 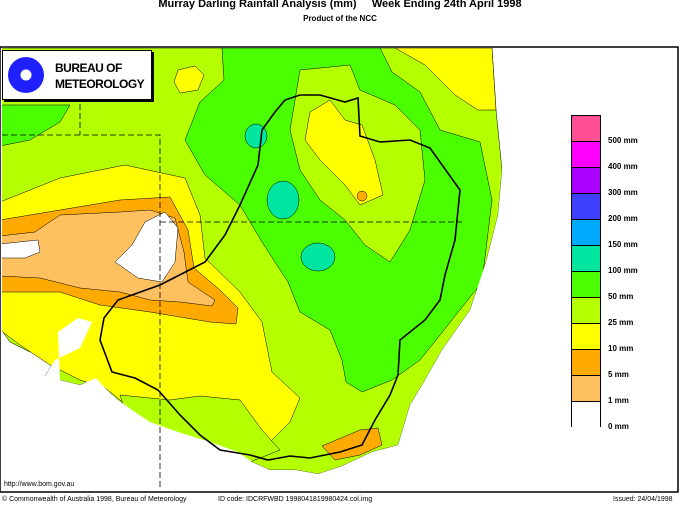 I want to click on bureau-logo: BUREAU OF METEOROLOGY, so click(x=77, y=75).